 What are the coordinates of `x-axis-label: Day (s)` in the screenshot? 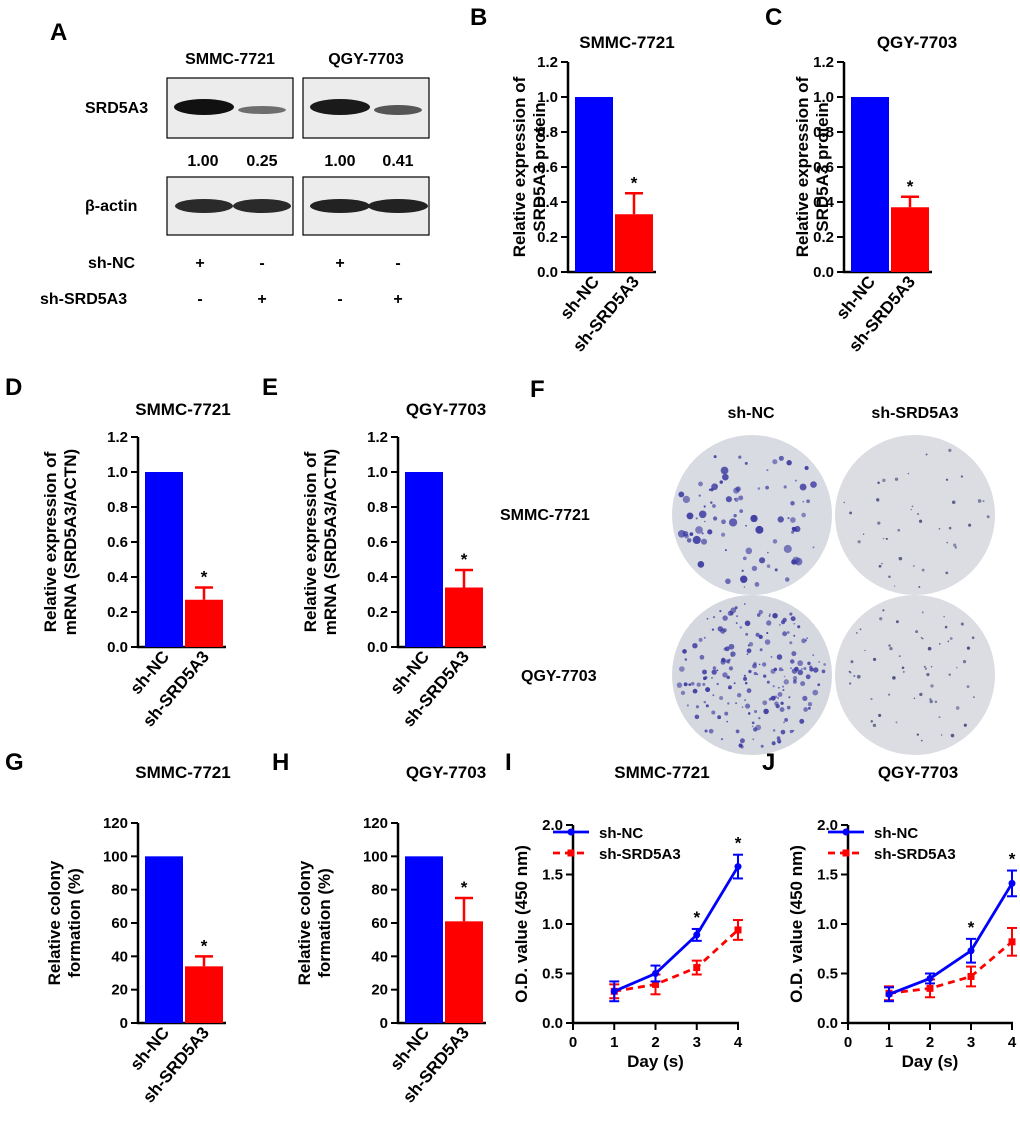 It's located at (655, 1061).